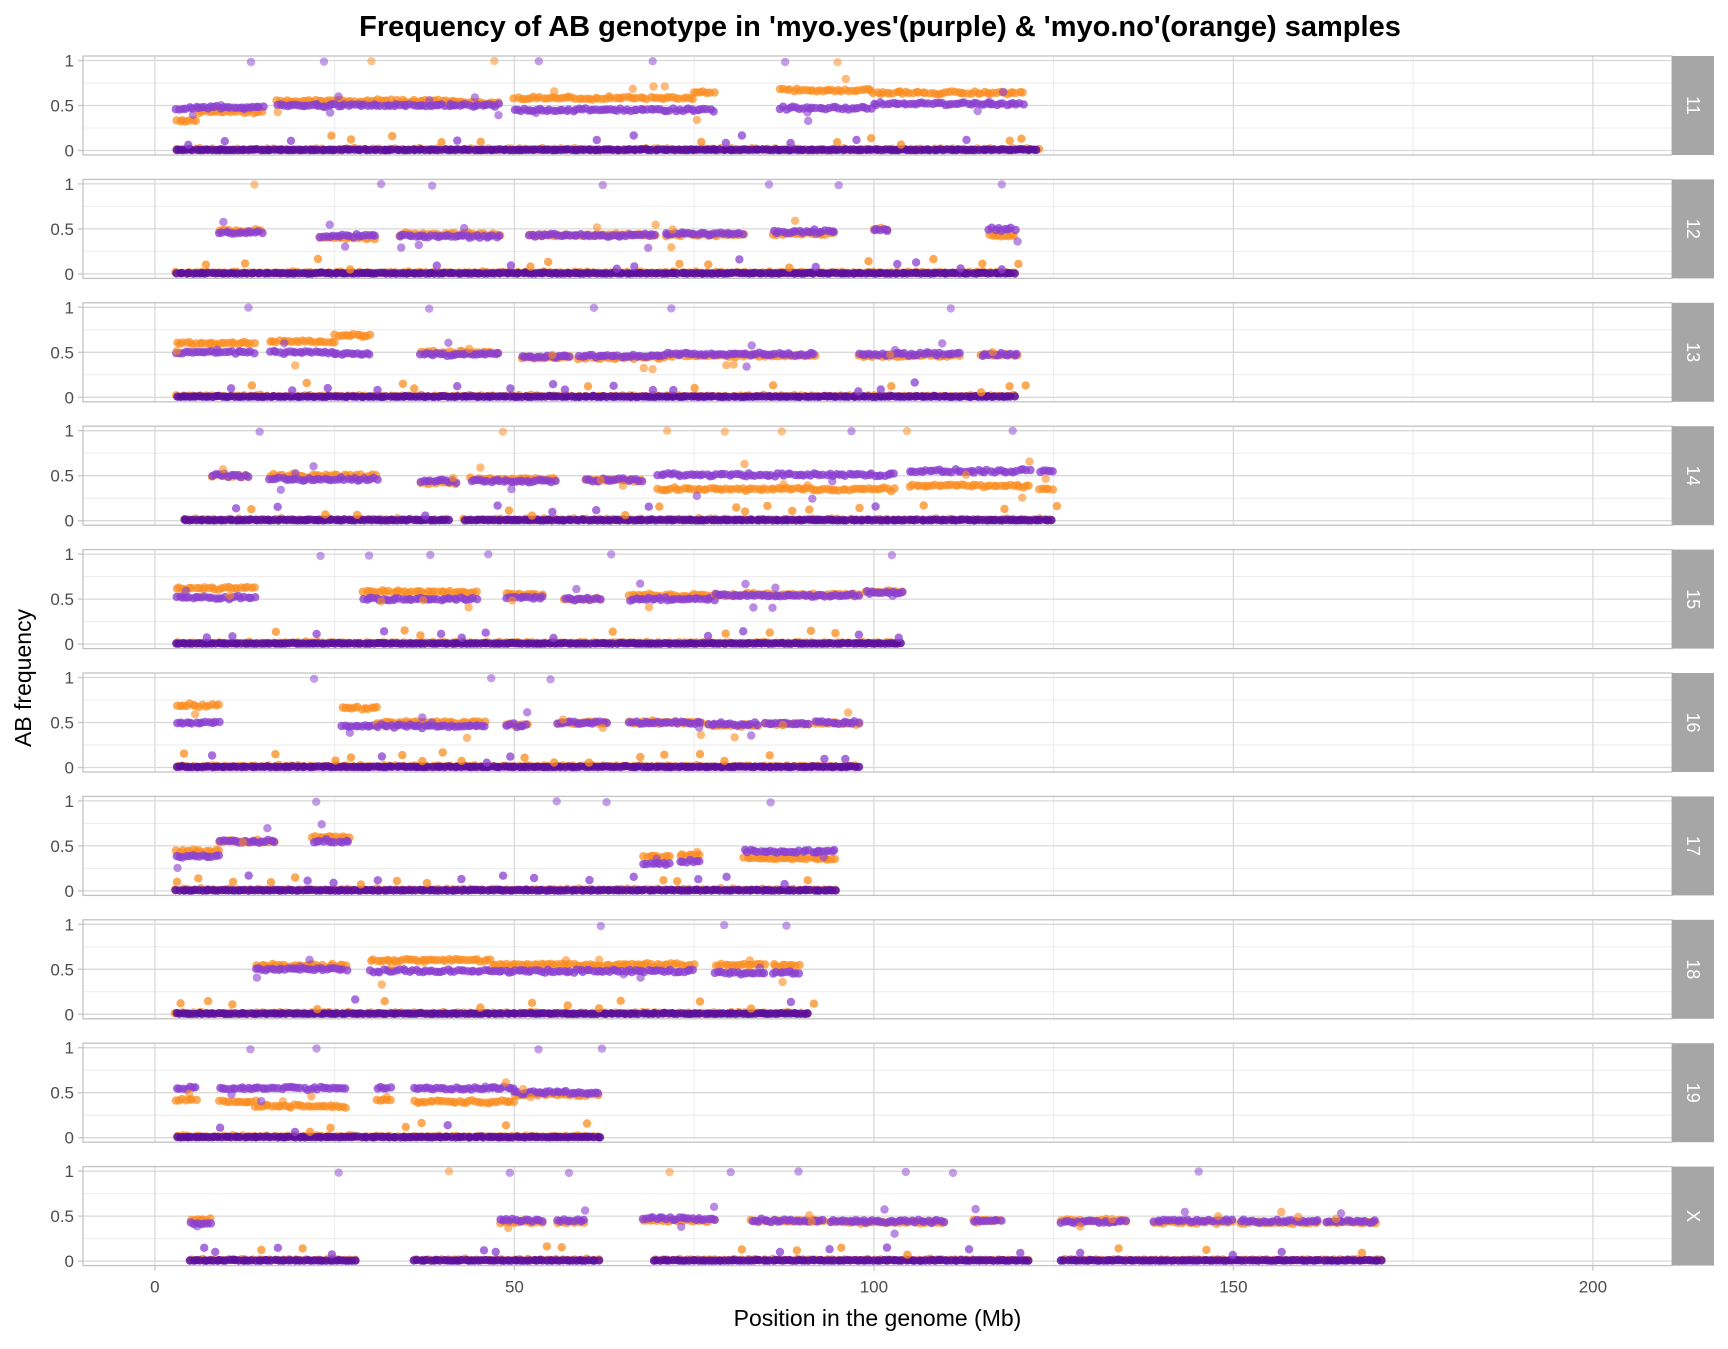 The image size is (1728, 1349). I want to click on y-tick-label: 0.5, so click(62, 599).